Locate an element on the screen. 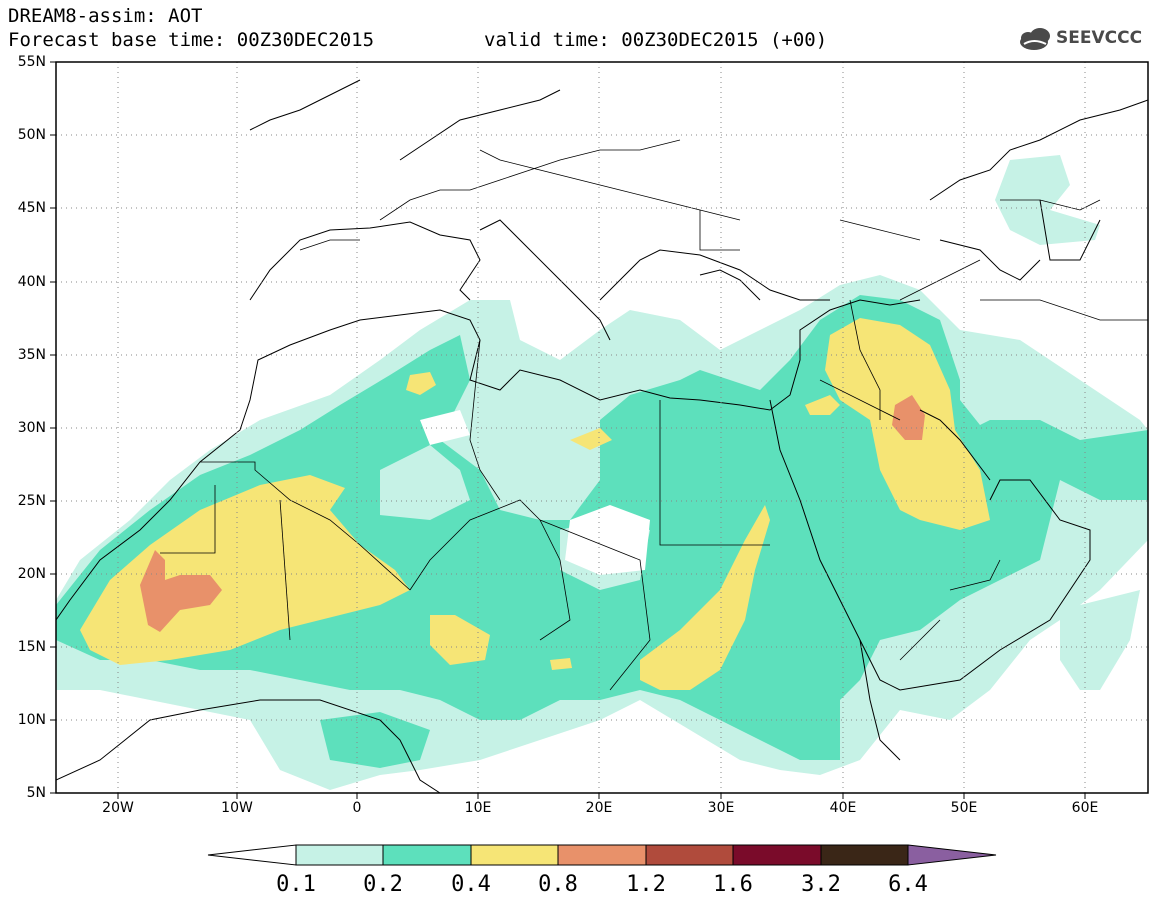 This screenshot has width=1165, height=905. valid-time: valid time: 00Z30DEC2015 (+00) is located at coordinates (656, 40).